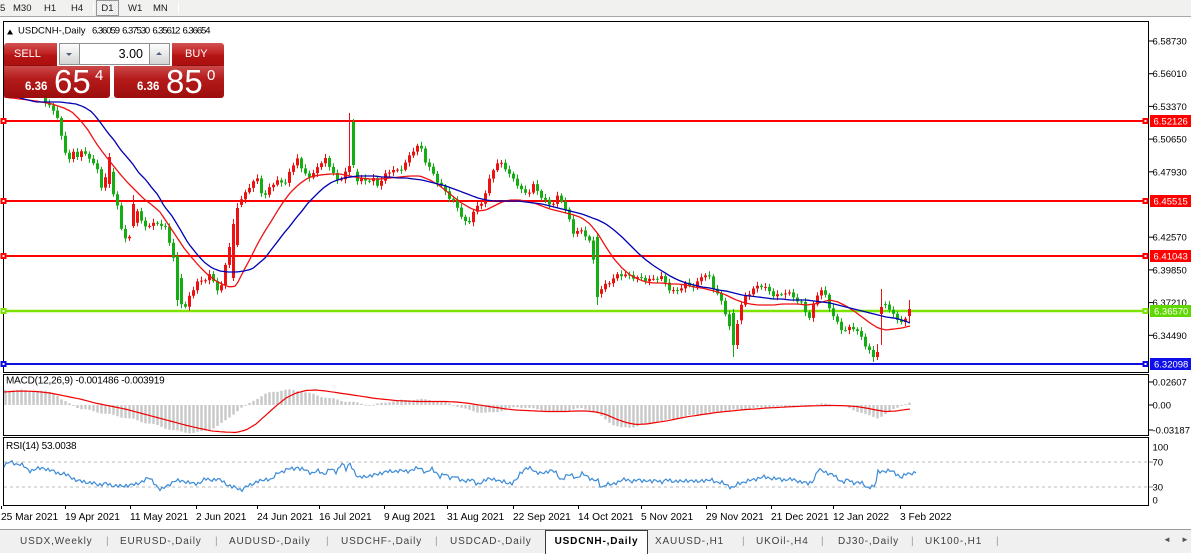 The width and height of the screenshot is (1191, 554). What do you see at coordinates (1170, 303) in the screenshot?
I see `svg-text: 6.37210` at bounding box center [1170, 303].